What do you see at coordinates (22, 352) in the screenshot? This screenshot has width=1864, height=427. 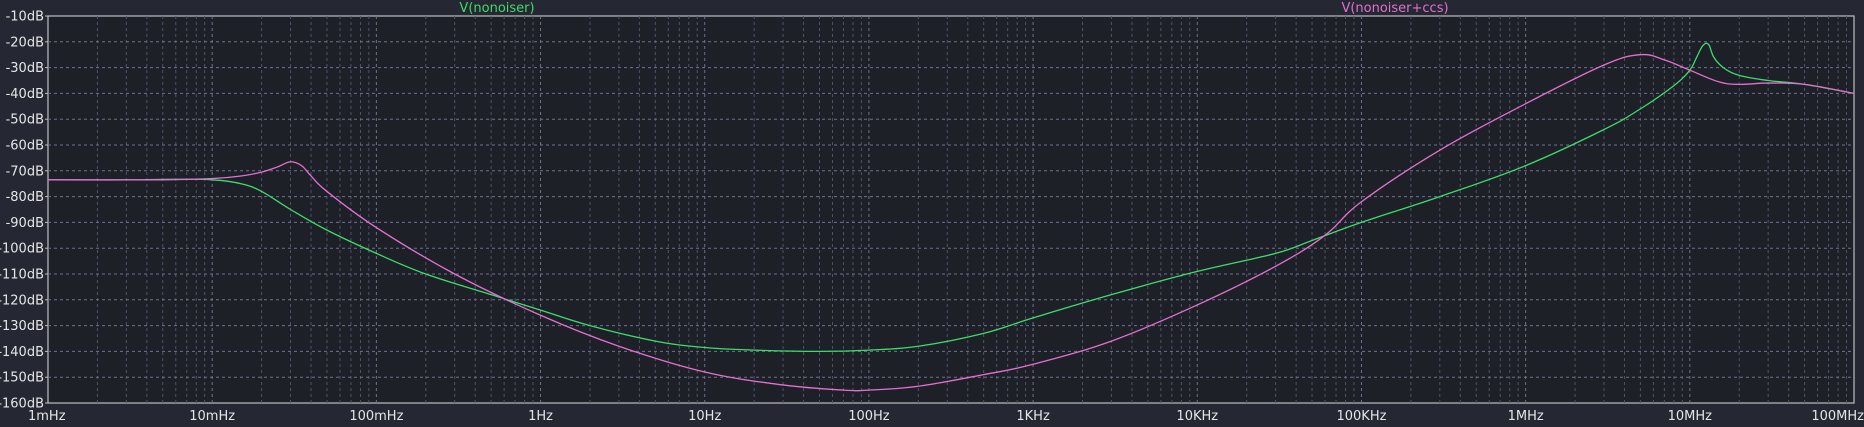 I see `y-tick-label: -140dB` at bounding box center [22, 352].